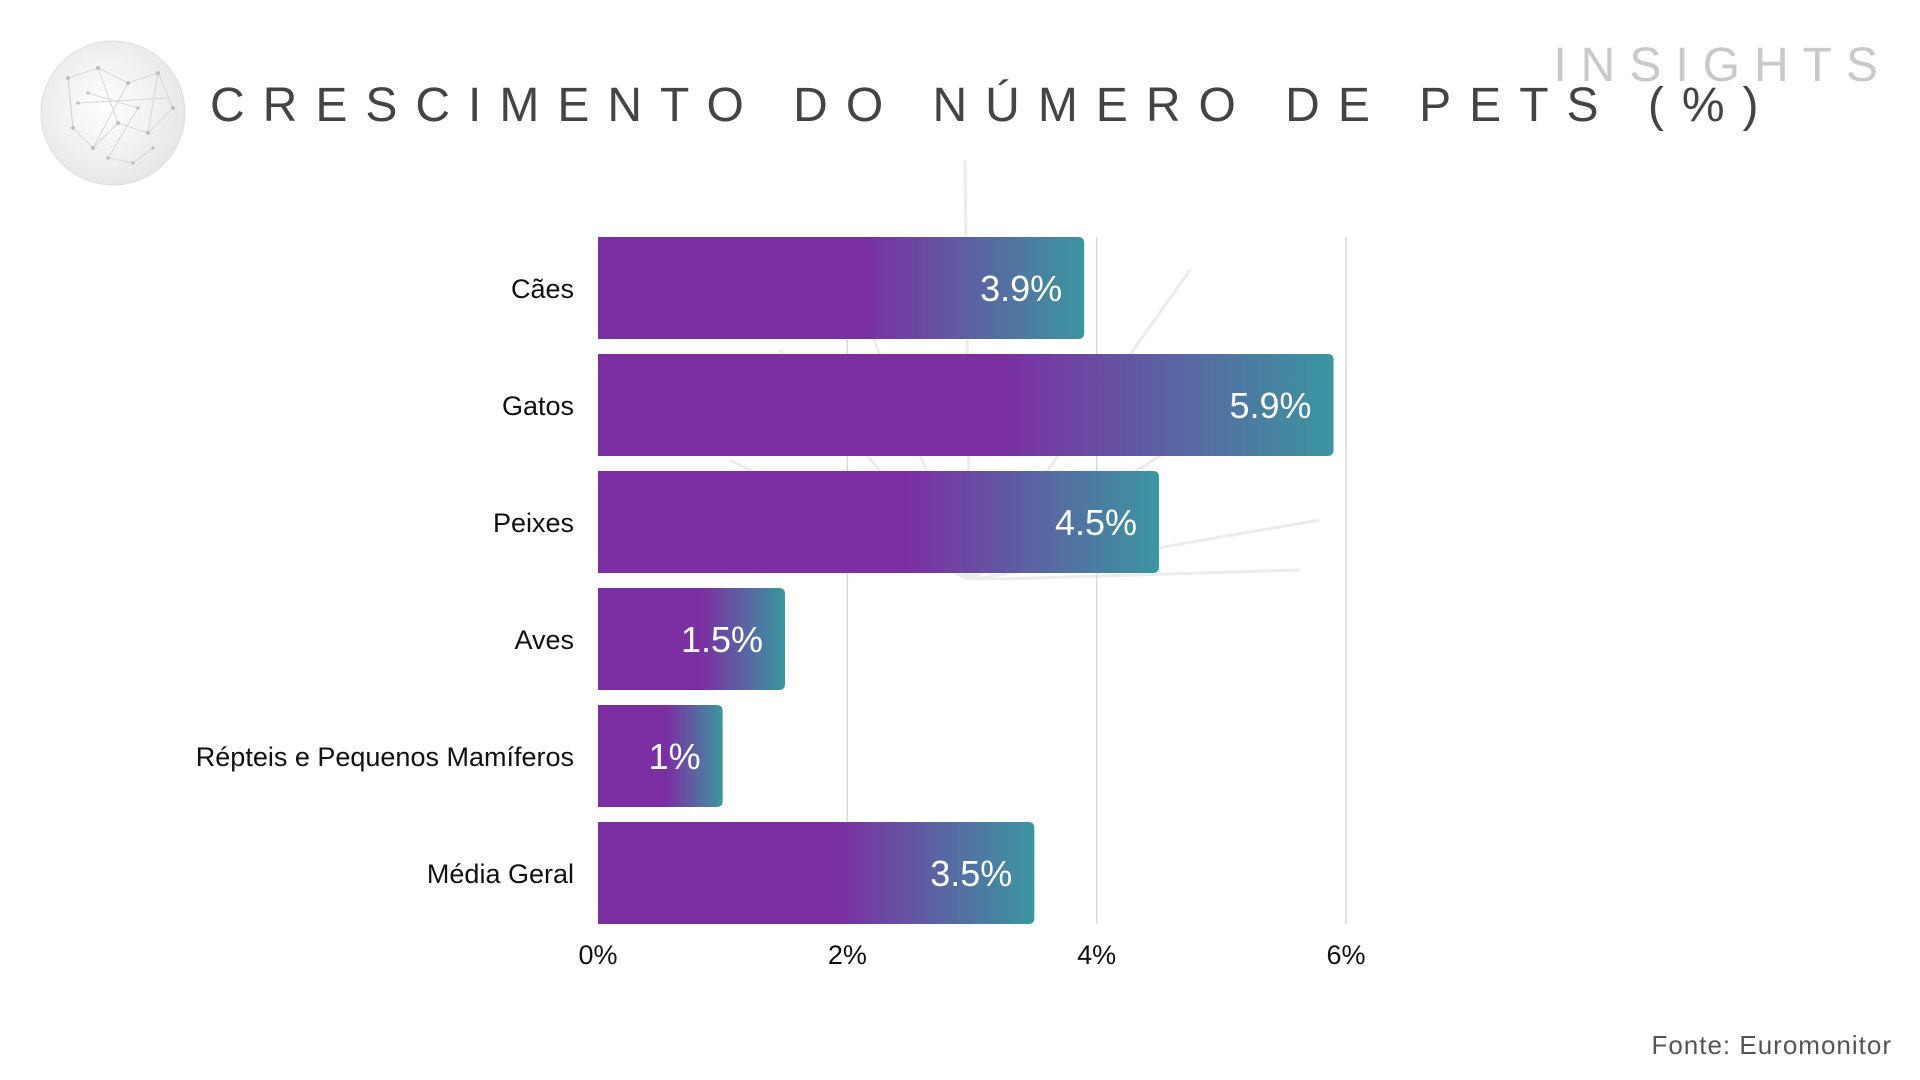  I want to click on bar-value-label: 1.5%, so click(722, 639).